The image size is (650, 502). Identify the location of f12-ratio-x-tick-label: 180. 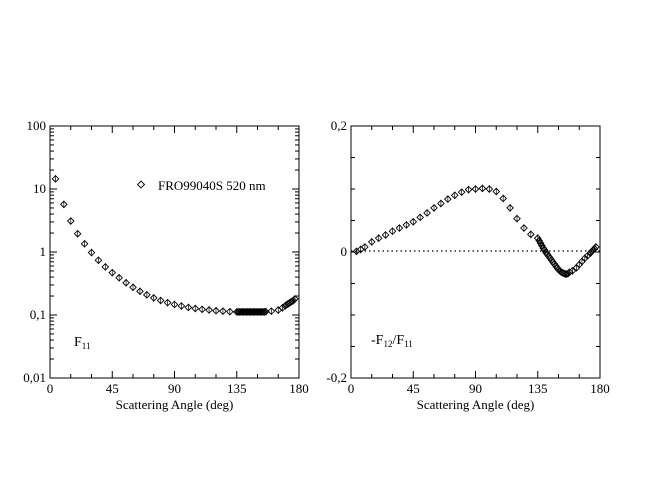
(600, 388).